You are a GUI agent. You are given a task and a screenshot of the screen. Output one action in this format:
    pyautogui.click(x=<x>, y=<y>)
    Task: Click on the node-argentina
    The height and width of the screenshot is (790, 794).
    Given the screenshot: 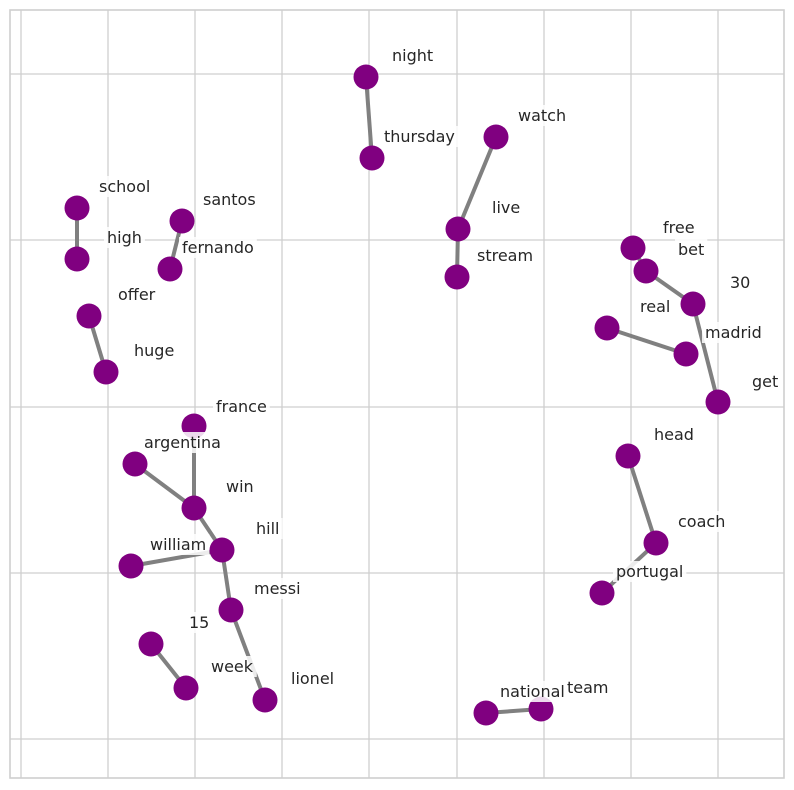 What is the action you would take?
    pyautogui.click(x=135, y=464)
    